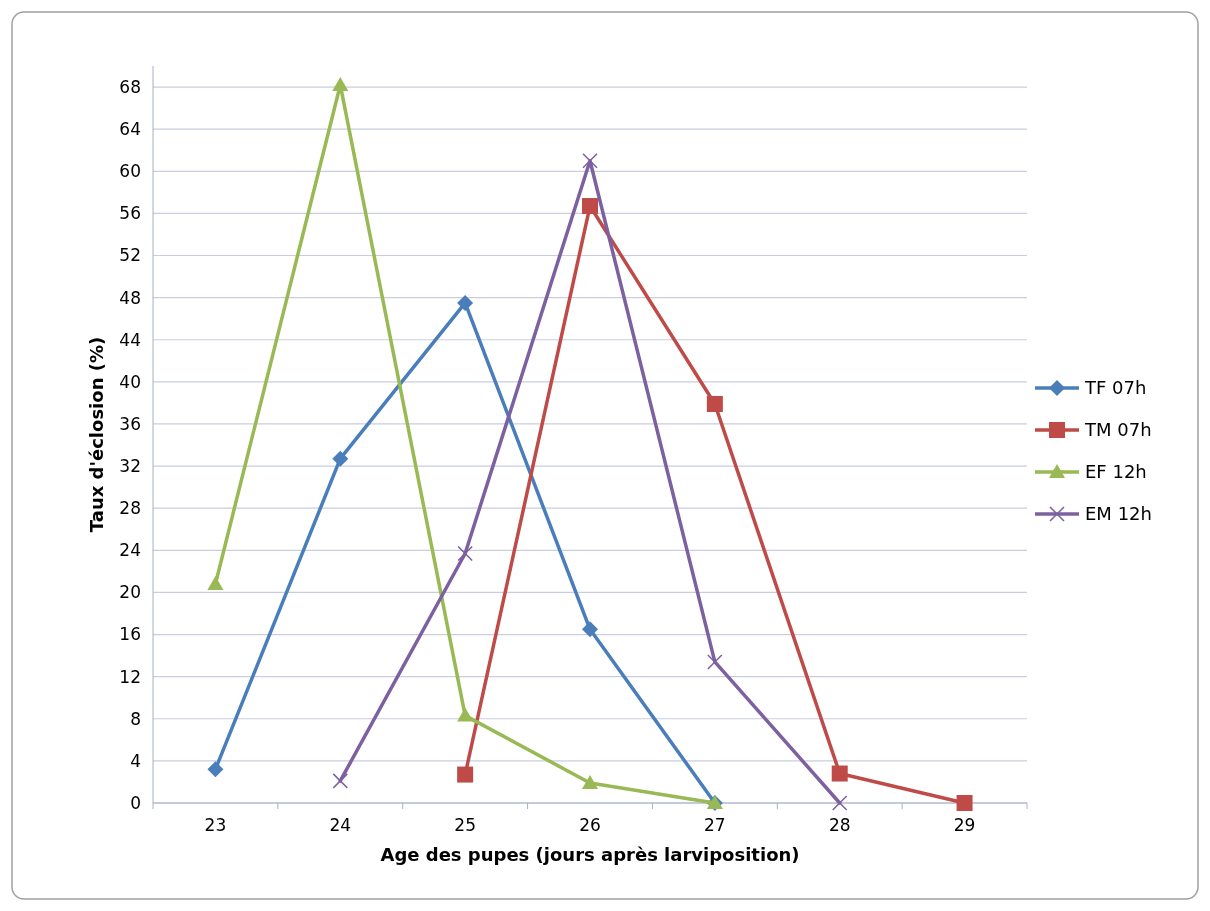  Describe the element at coordinates (130, 550) in the screenshot. I see `y-tick-label: 24` at that location.